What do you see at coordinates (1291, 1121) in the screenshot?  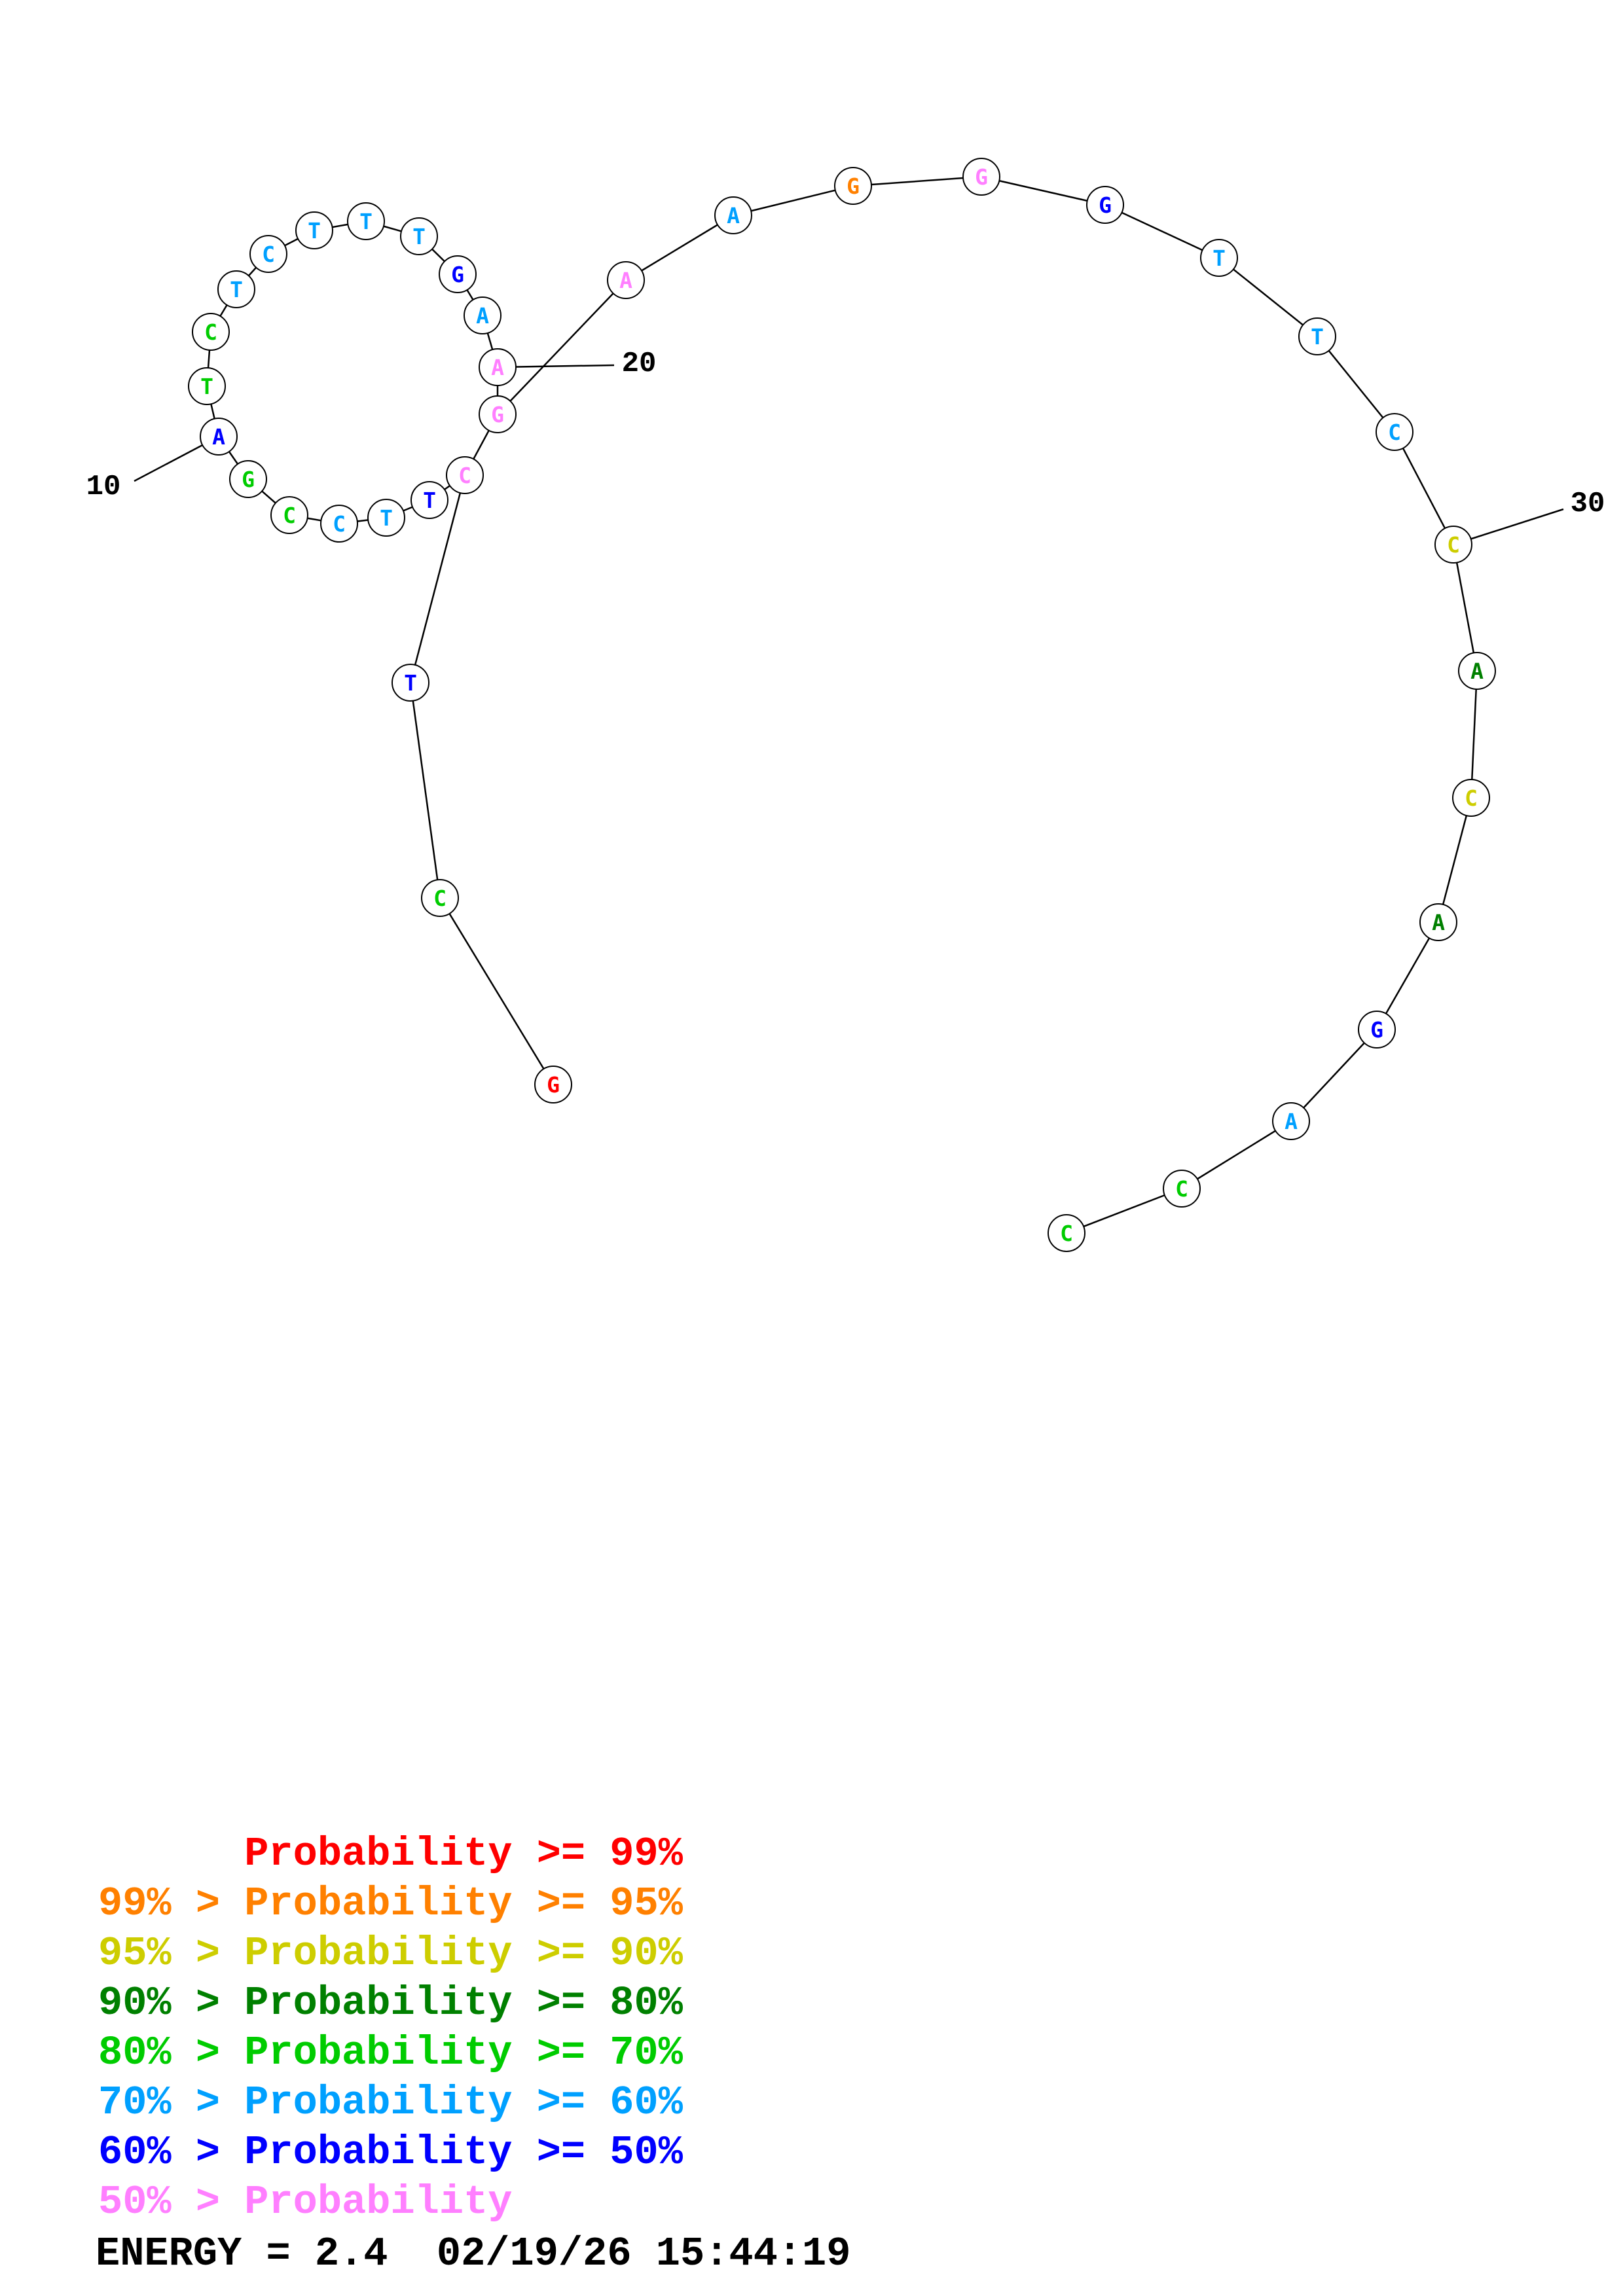 I see `nucleotide-35-A: A` at bounding box center [1291, 1121].